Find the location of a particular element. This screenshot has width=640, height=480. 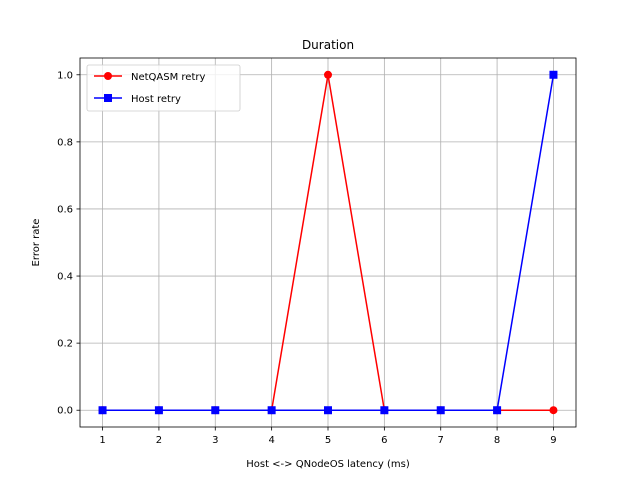

chart-title: Duration is located at coordinates (328, 45).